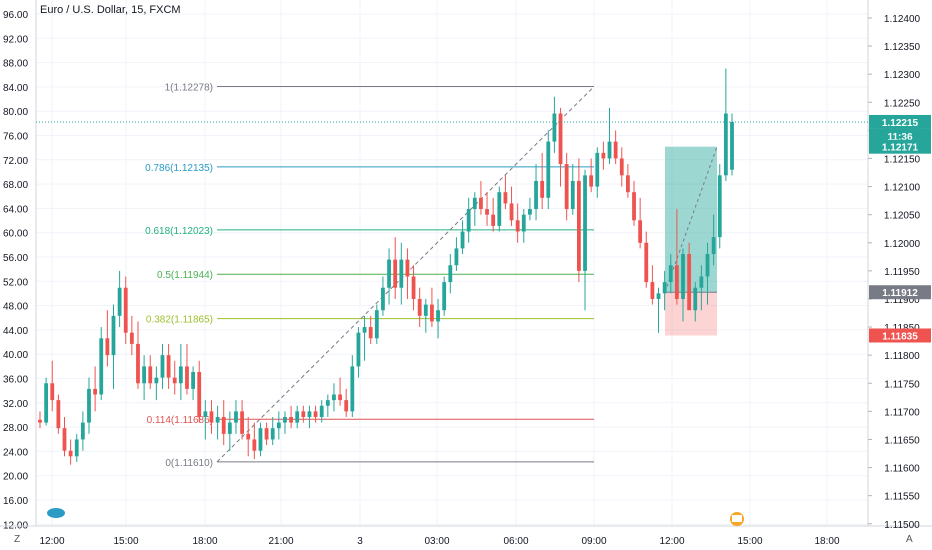  What do you see at coordinates (15, 39) in the screenshot?
I see `left-axis-tick: 92.00` at bounding box center [15, 39].